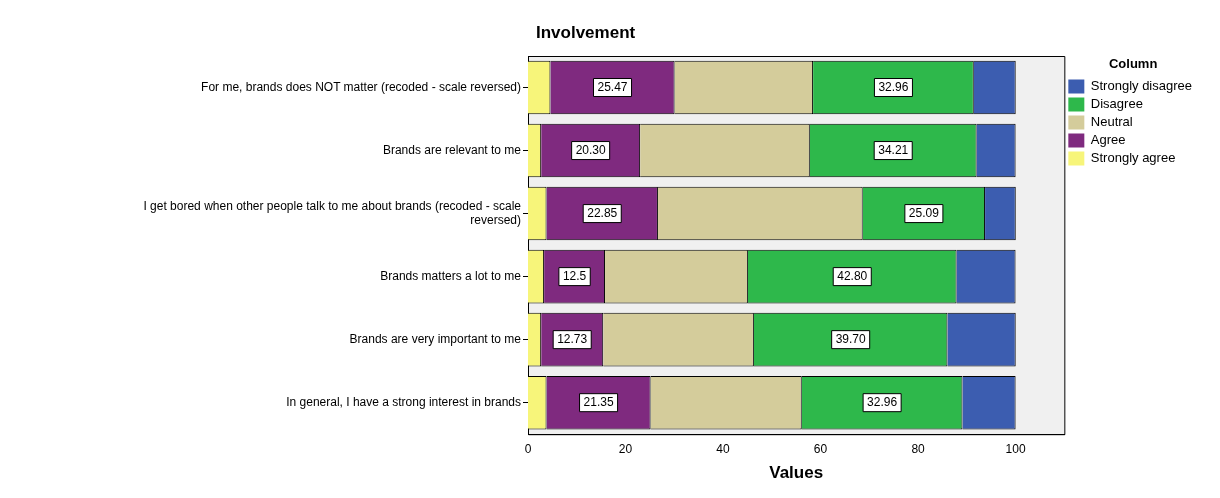 This screenshot has width=1220, height=498. Describe the element at coordinates (820, 448) in the screenshot. I see `x-tick-label: 60` at that location.